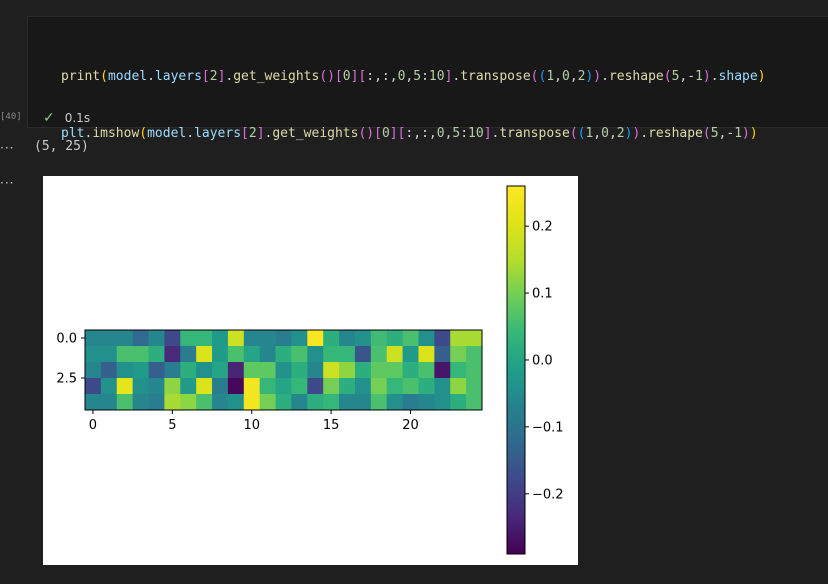 This screenshot has width=828, height=584. I want to click on y-tick-label: 2.5, so click(66, 379).